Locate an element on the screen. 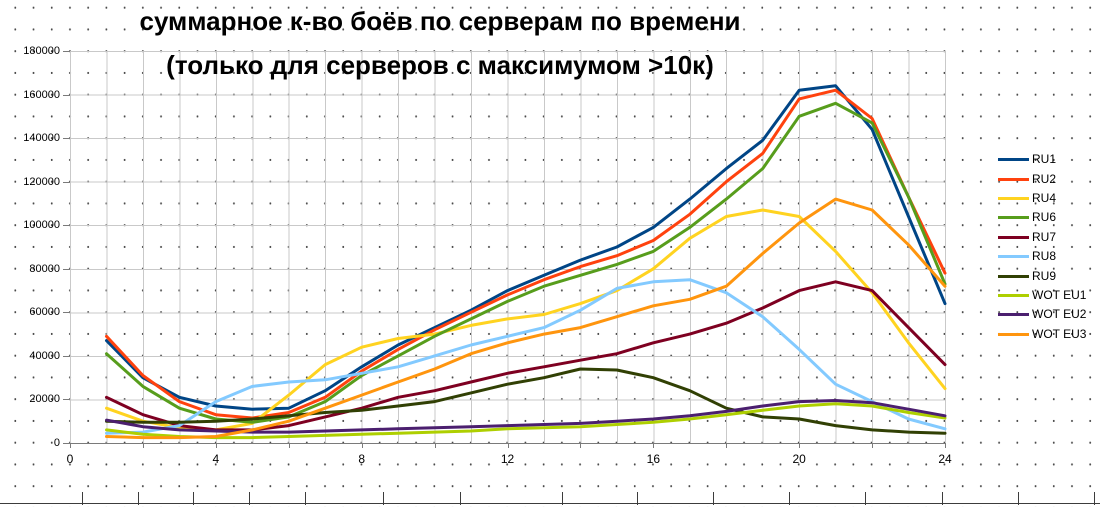  x-axis-label: 12 is located at coordinates (507, 459).